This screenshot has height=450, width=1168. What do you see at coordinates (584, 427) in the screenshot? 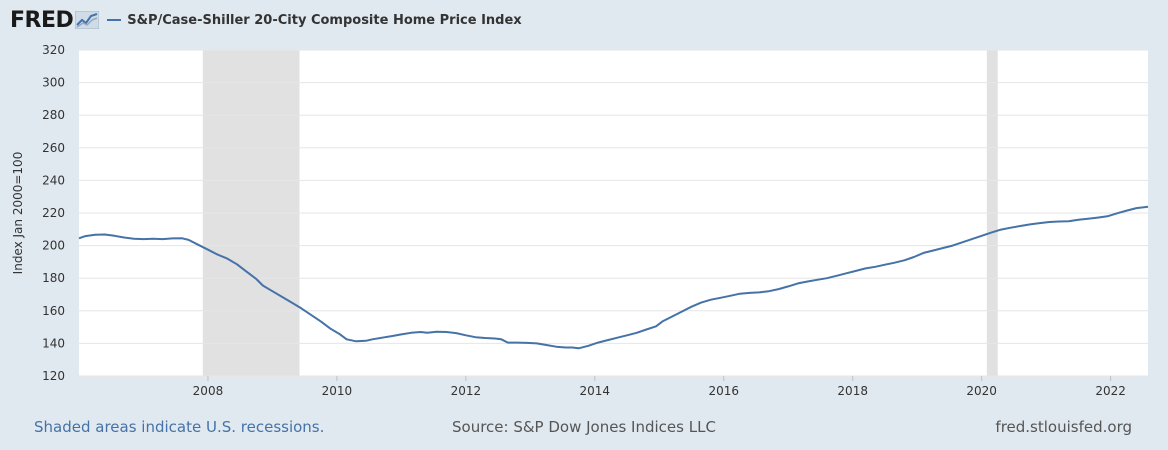
I see `source-note: Source: S&P Dow Jones Indices LLC` at bounding box center [584, 427].